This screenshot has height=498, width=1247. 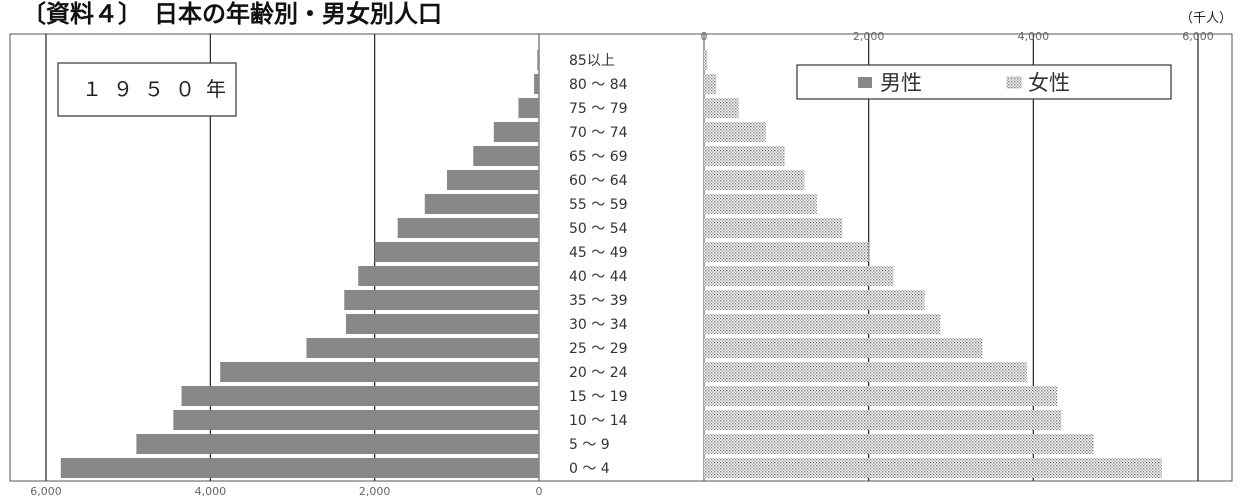 What do you see at coordinates (598, 109) in the screenshot?
I see `age-group-label: 75 ～ 79` at bounding box center [598, 109].